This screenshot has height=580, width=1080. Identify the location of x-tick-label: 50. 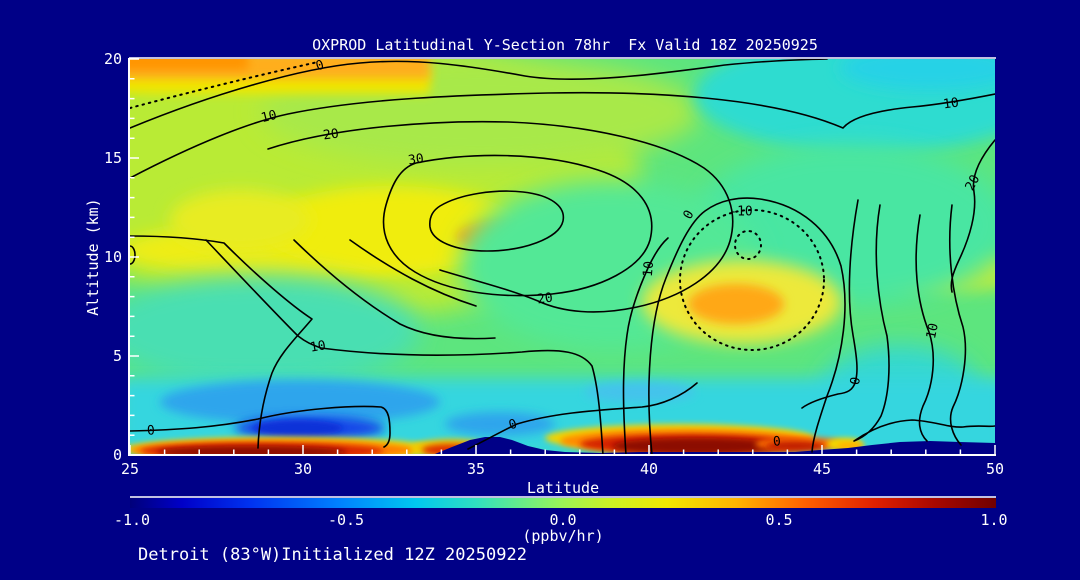
(995, 469).